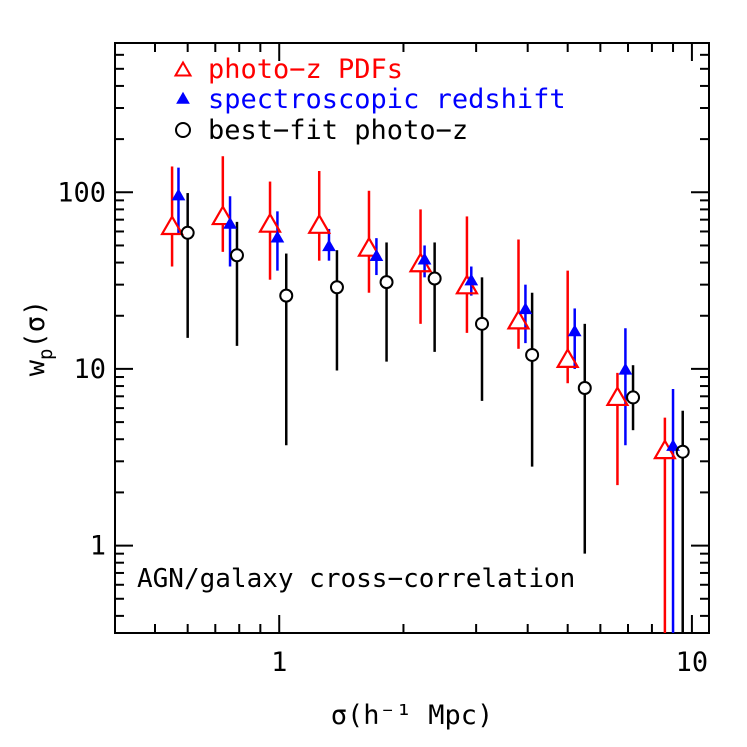  I want to click on y-axis-label: wp(σ), so click(38, 338).